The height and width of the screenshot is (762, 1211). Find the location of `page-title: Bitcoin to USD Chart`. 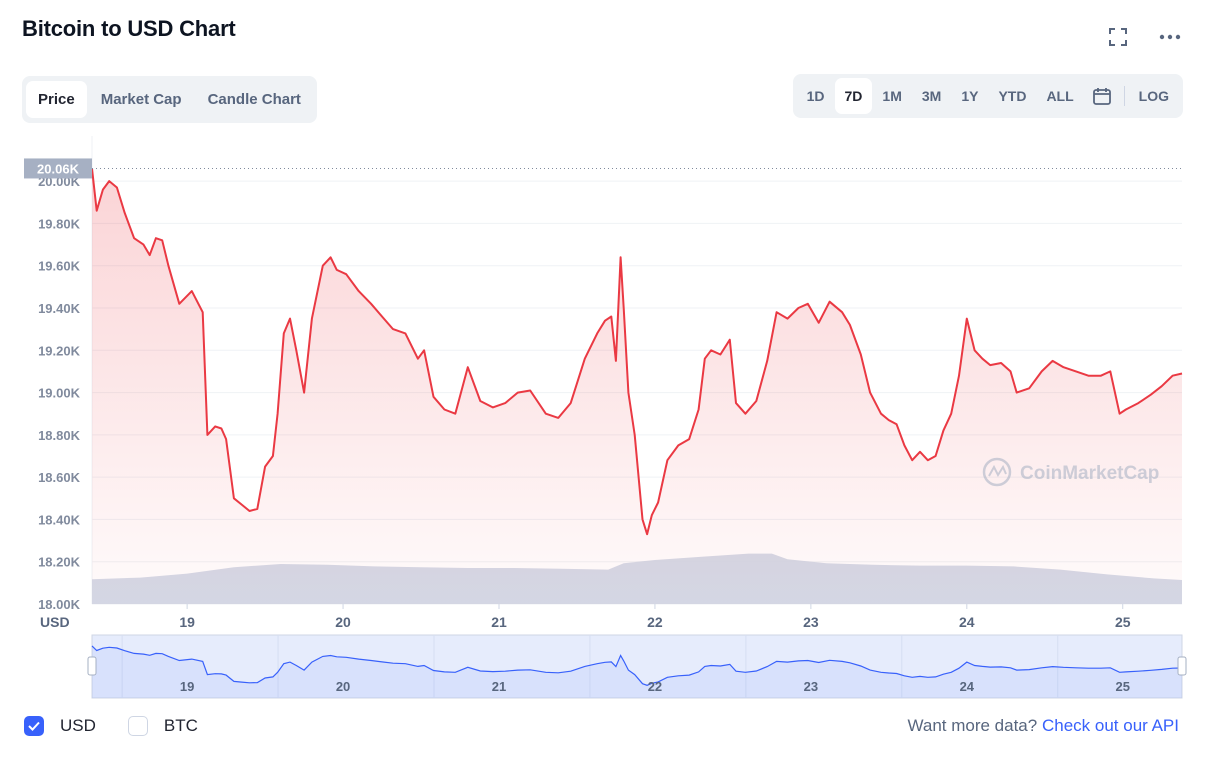

page-title: Bitcoin to USD Chart is located at coordinates (129, 28).